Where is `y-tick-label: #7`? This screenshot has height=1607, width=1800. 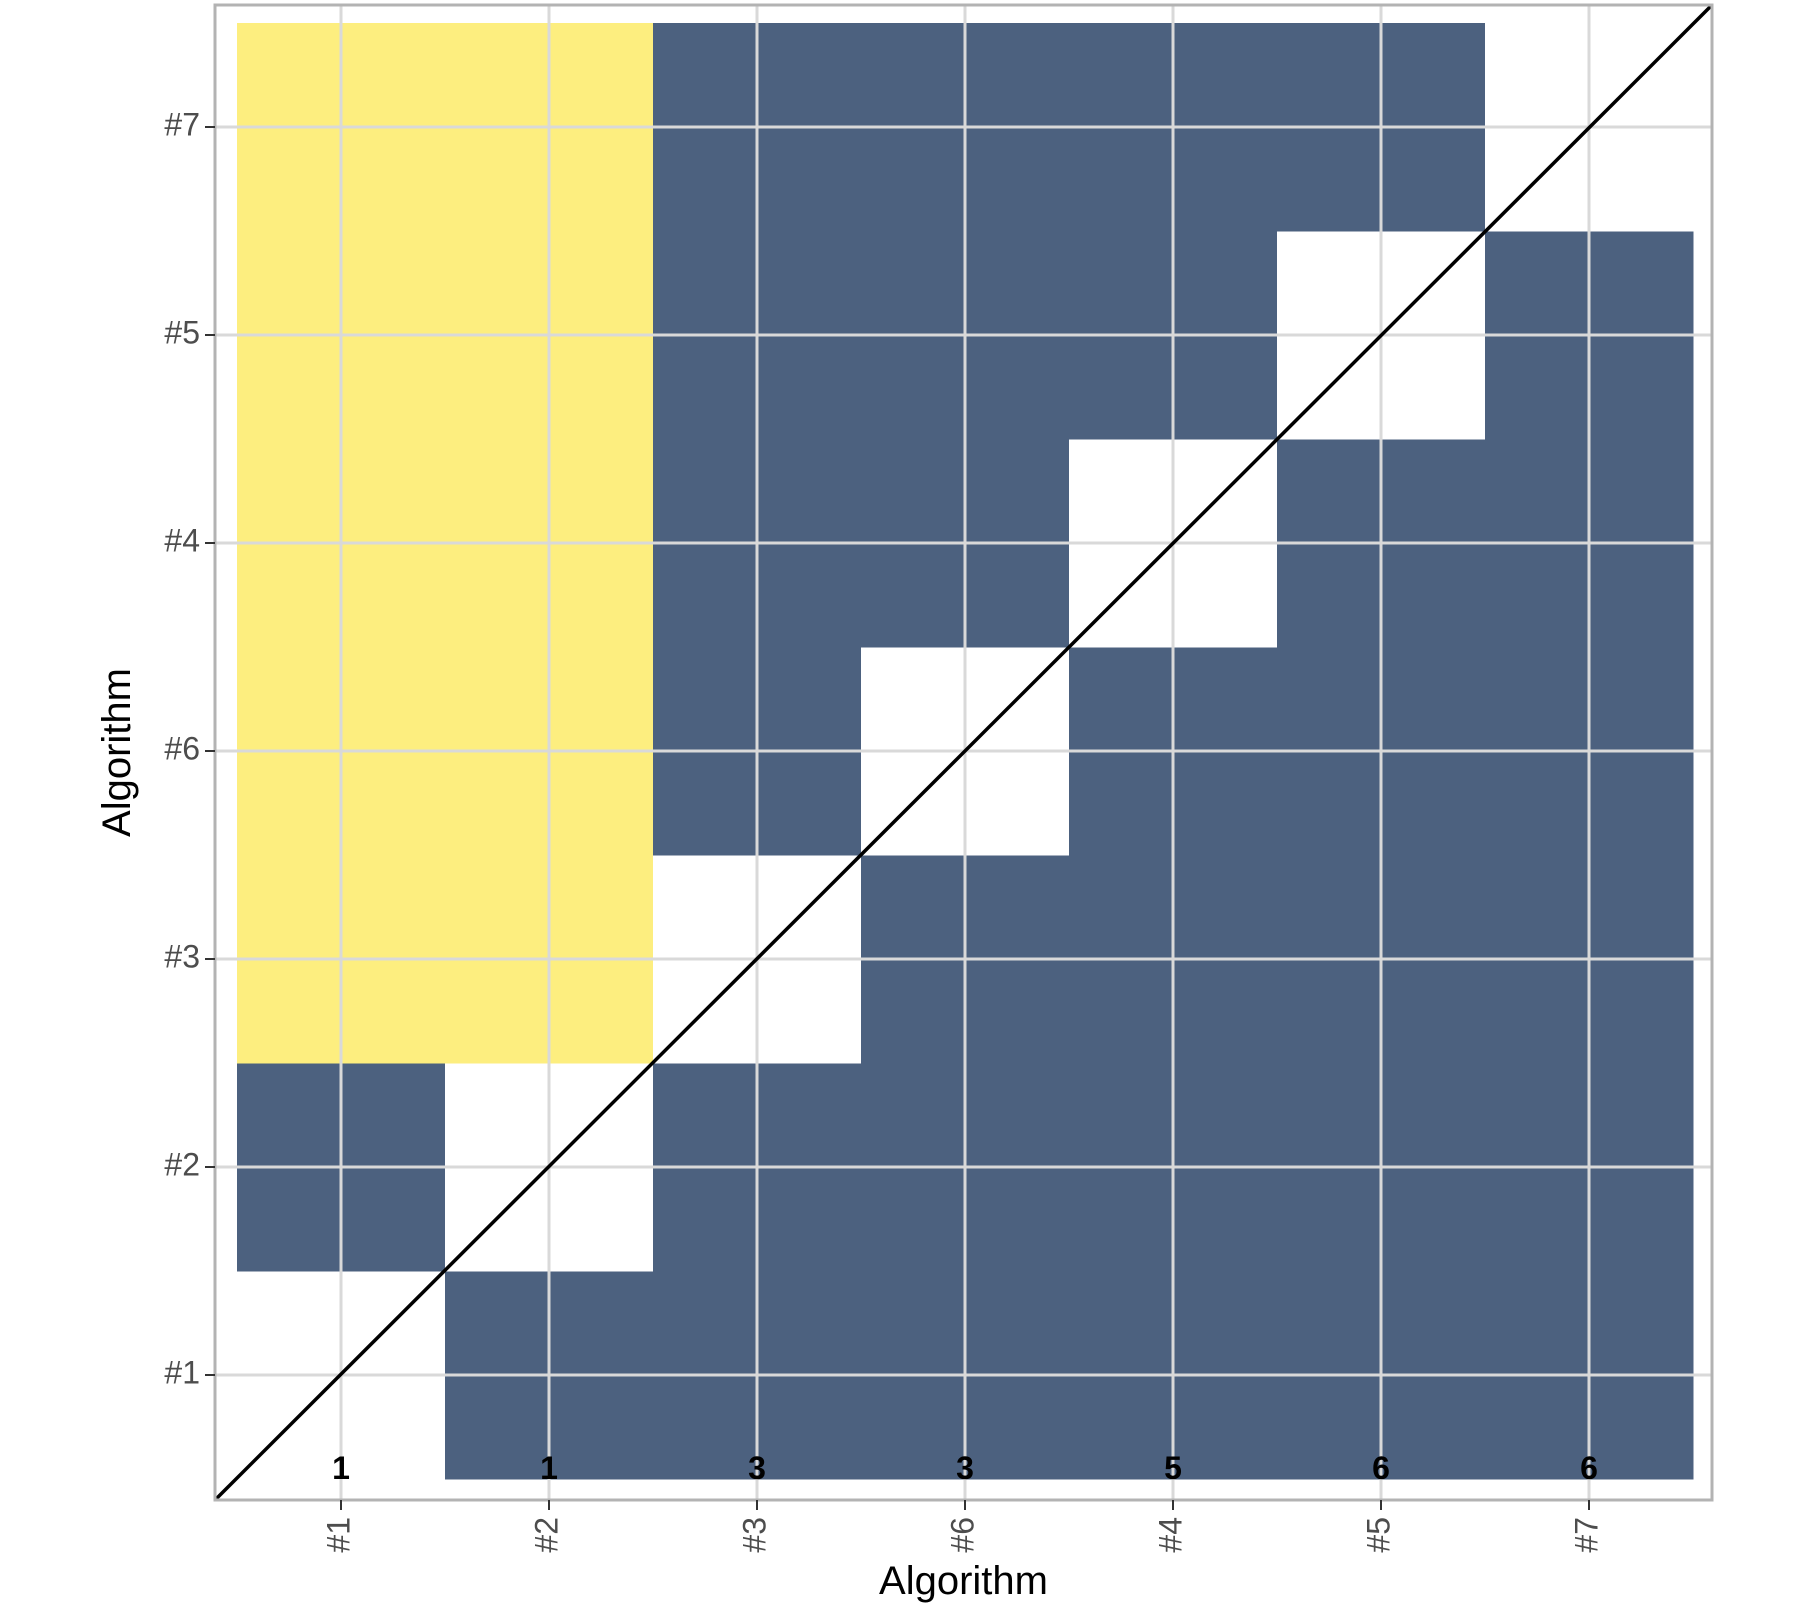
y-tick-label: #7 is located at coordinates (182, 124).